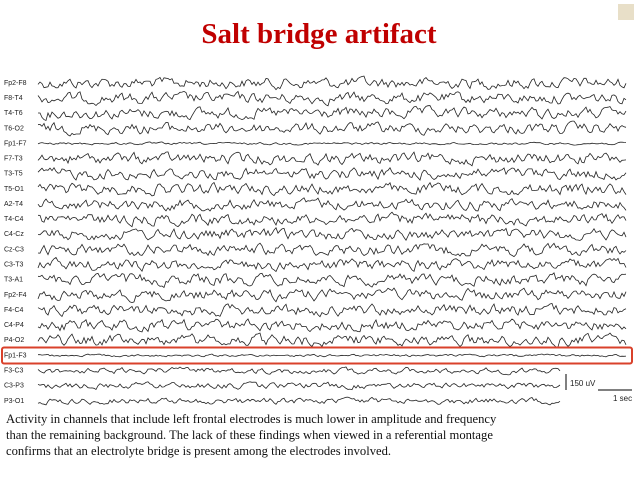 The height and width of the screenshot is (479, 638). What do you see at coordinates (13, 174) in the screenshot?
I see `channel-label: T3-T5` at bounding box center [13, 174].